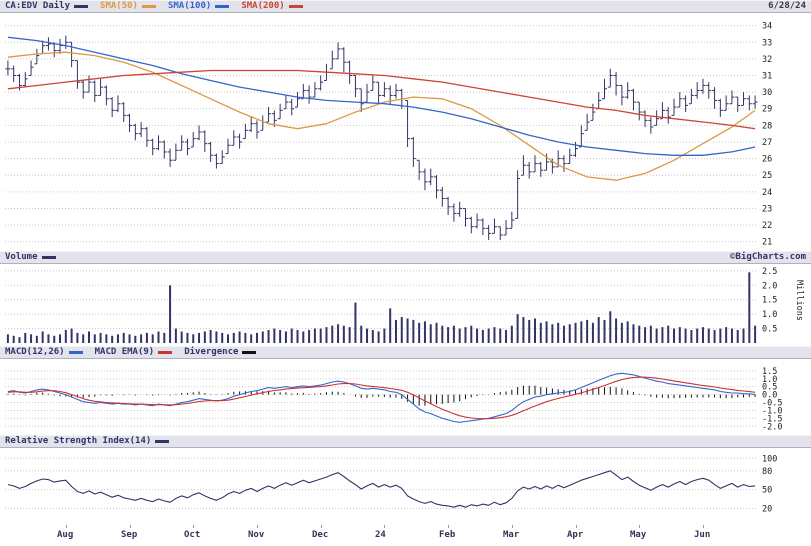 The image size is (811, 546). What do you see at coordinates (405, 352) in the screenshot?
I see `macd-panel-header: MACD(12,26) MACD EMA(9) Divergence` at bounding box center [405, 352].